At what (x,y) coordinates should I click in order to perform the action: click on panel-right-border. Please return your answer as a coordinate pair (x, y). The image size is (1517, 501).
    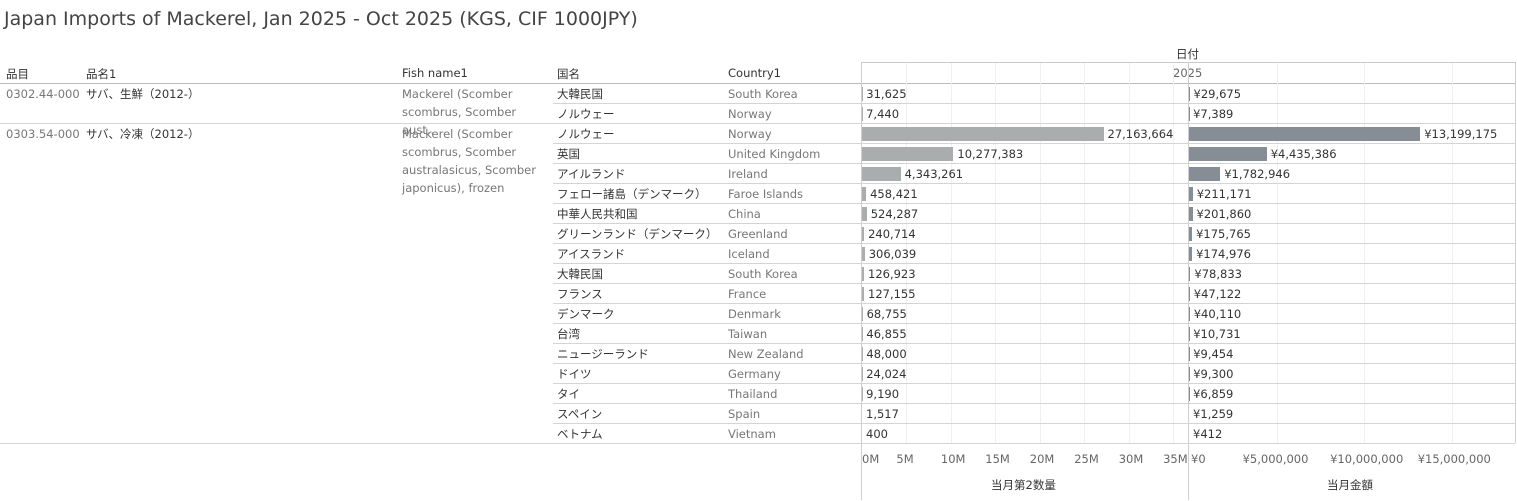
    Looking at the image, I should click on (1515, 252).